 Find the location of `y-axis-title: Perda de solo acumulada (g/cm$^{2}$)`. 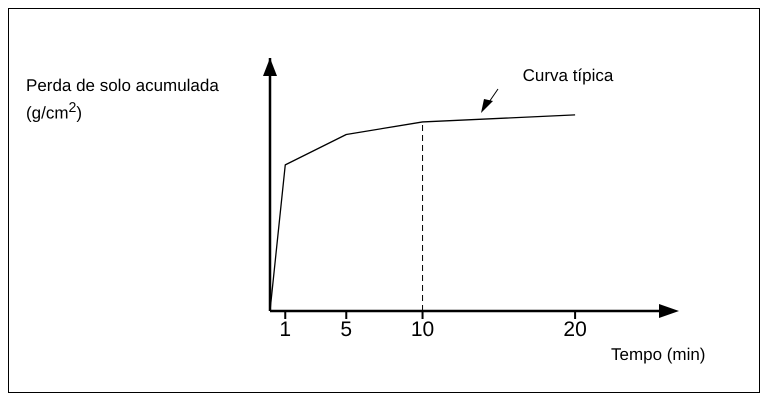

y-axis-title: Perda de solo acumulada (g/cm$^{2}$) is located at coordinates (123, 100).